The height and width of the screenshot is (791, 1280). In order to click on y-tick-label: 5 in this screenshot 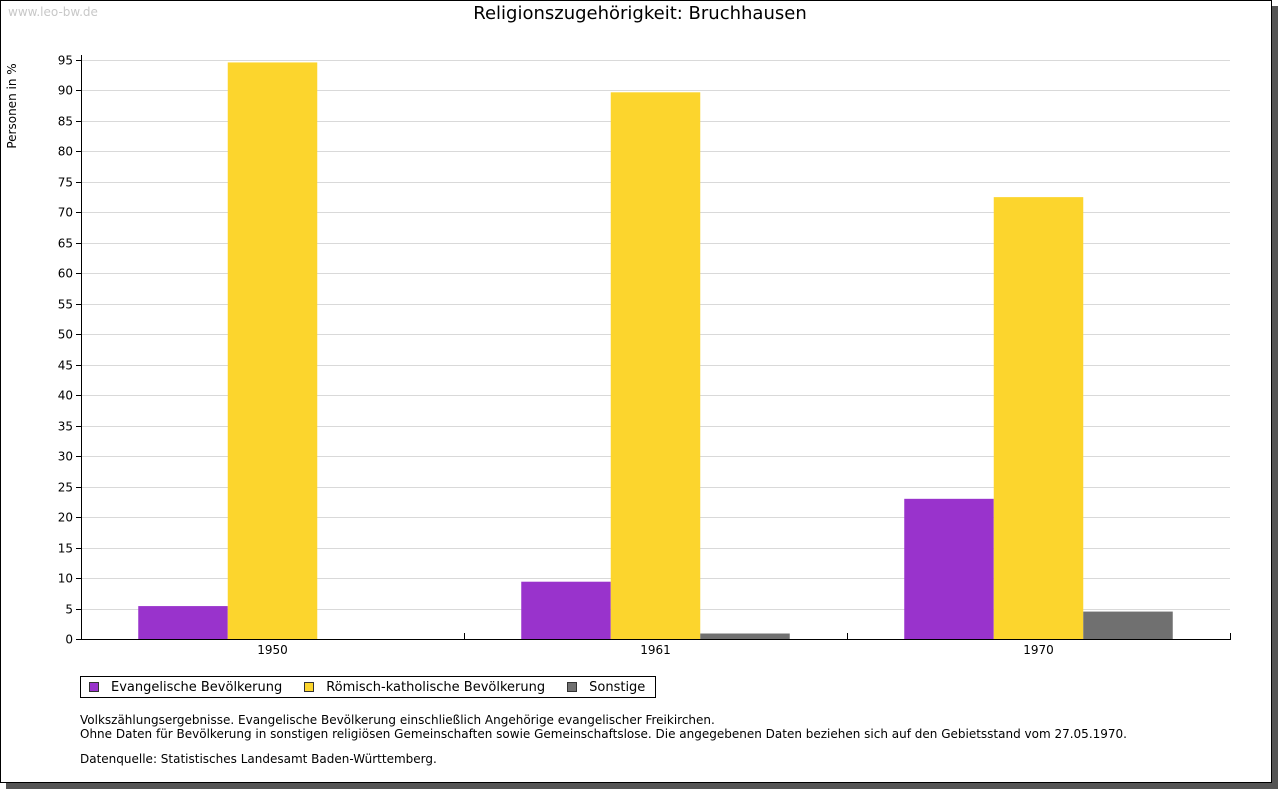, I will do `click(69, 610)`.